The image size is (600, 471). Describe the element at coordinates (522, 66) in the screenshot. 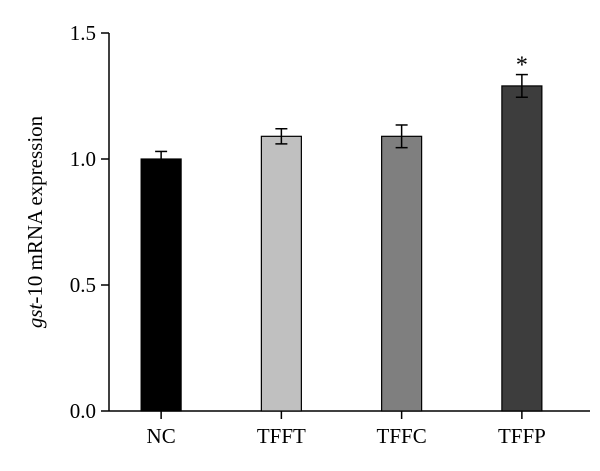

I see `significance-marker: *` at that location.